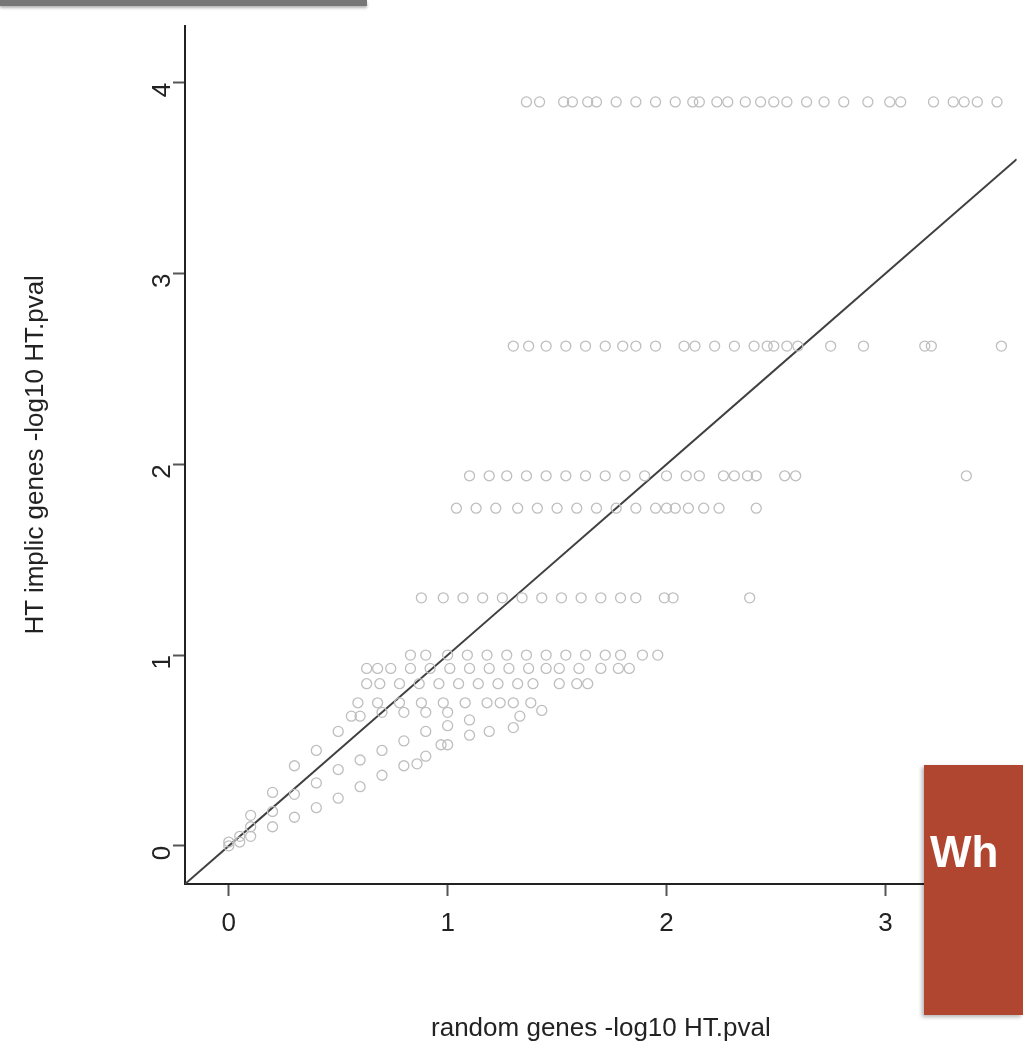 The height and width of the screenshot is (1050, 1023). What do you see at coordinates (161, 471) in the screenshot?
I see `y-tick-label: 2` at bounding box center [161, 471].